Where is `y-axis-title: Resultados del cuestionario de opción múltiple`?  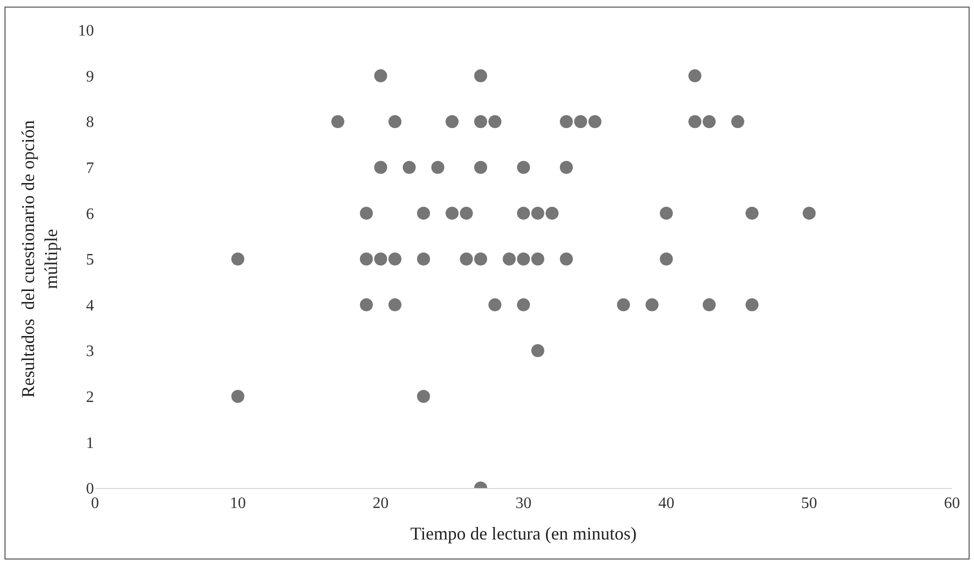 y-axis-title: Resultados del cuestionario de opción múltiple is located at coordinates (40, 259).